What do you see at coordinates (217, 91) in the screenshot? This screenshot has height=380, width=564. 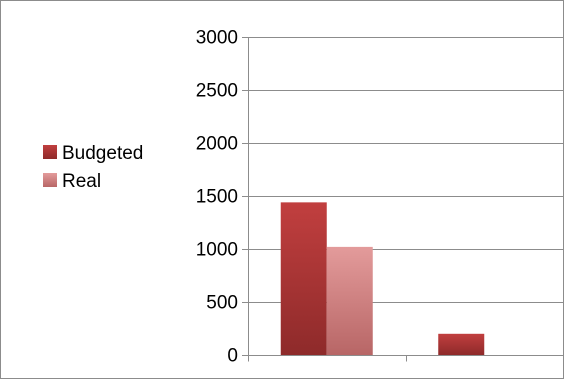 I see `y-tick-label: 2500` at bounding box center [217, 91].